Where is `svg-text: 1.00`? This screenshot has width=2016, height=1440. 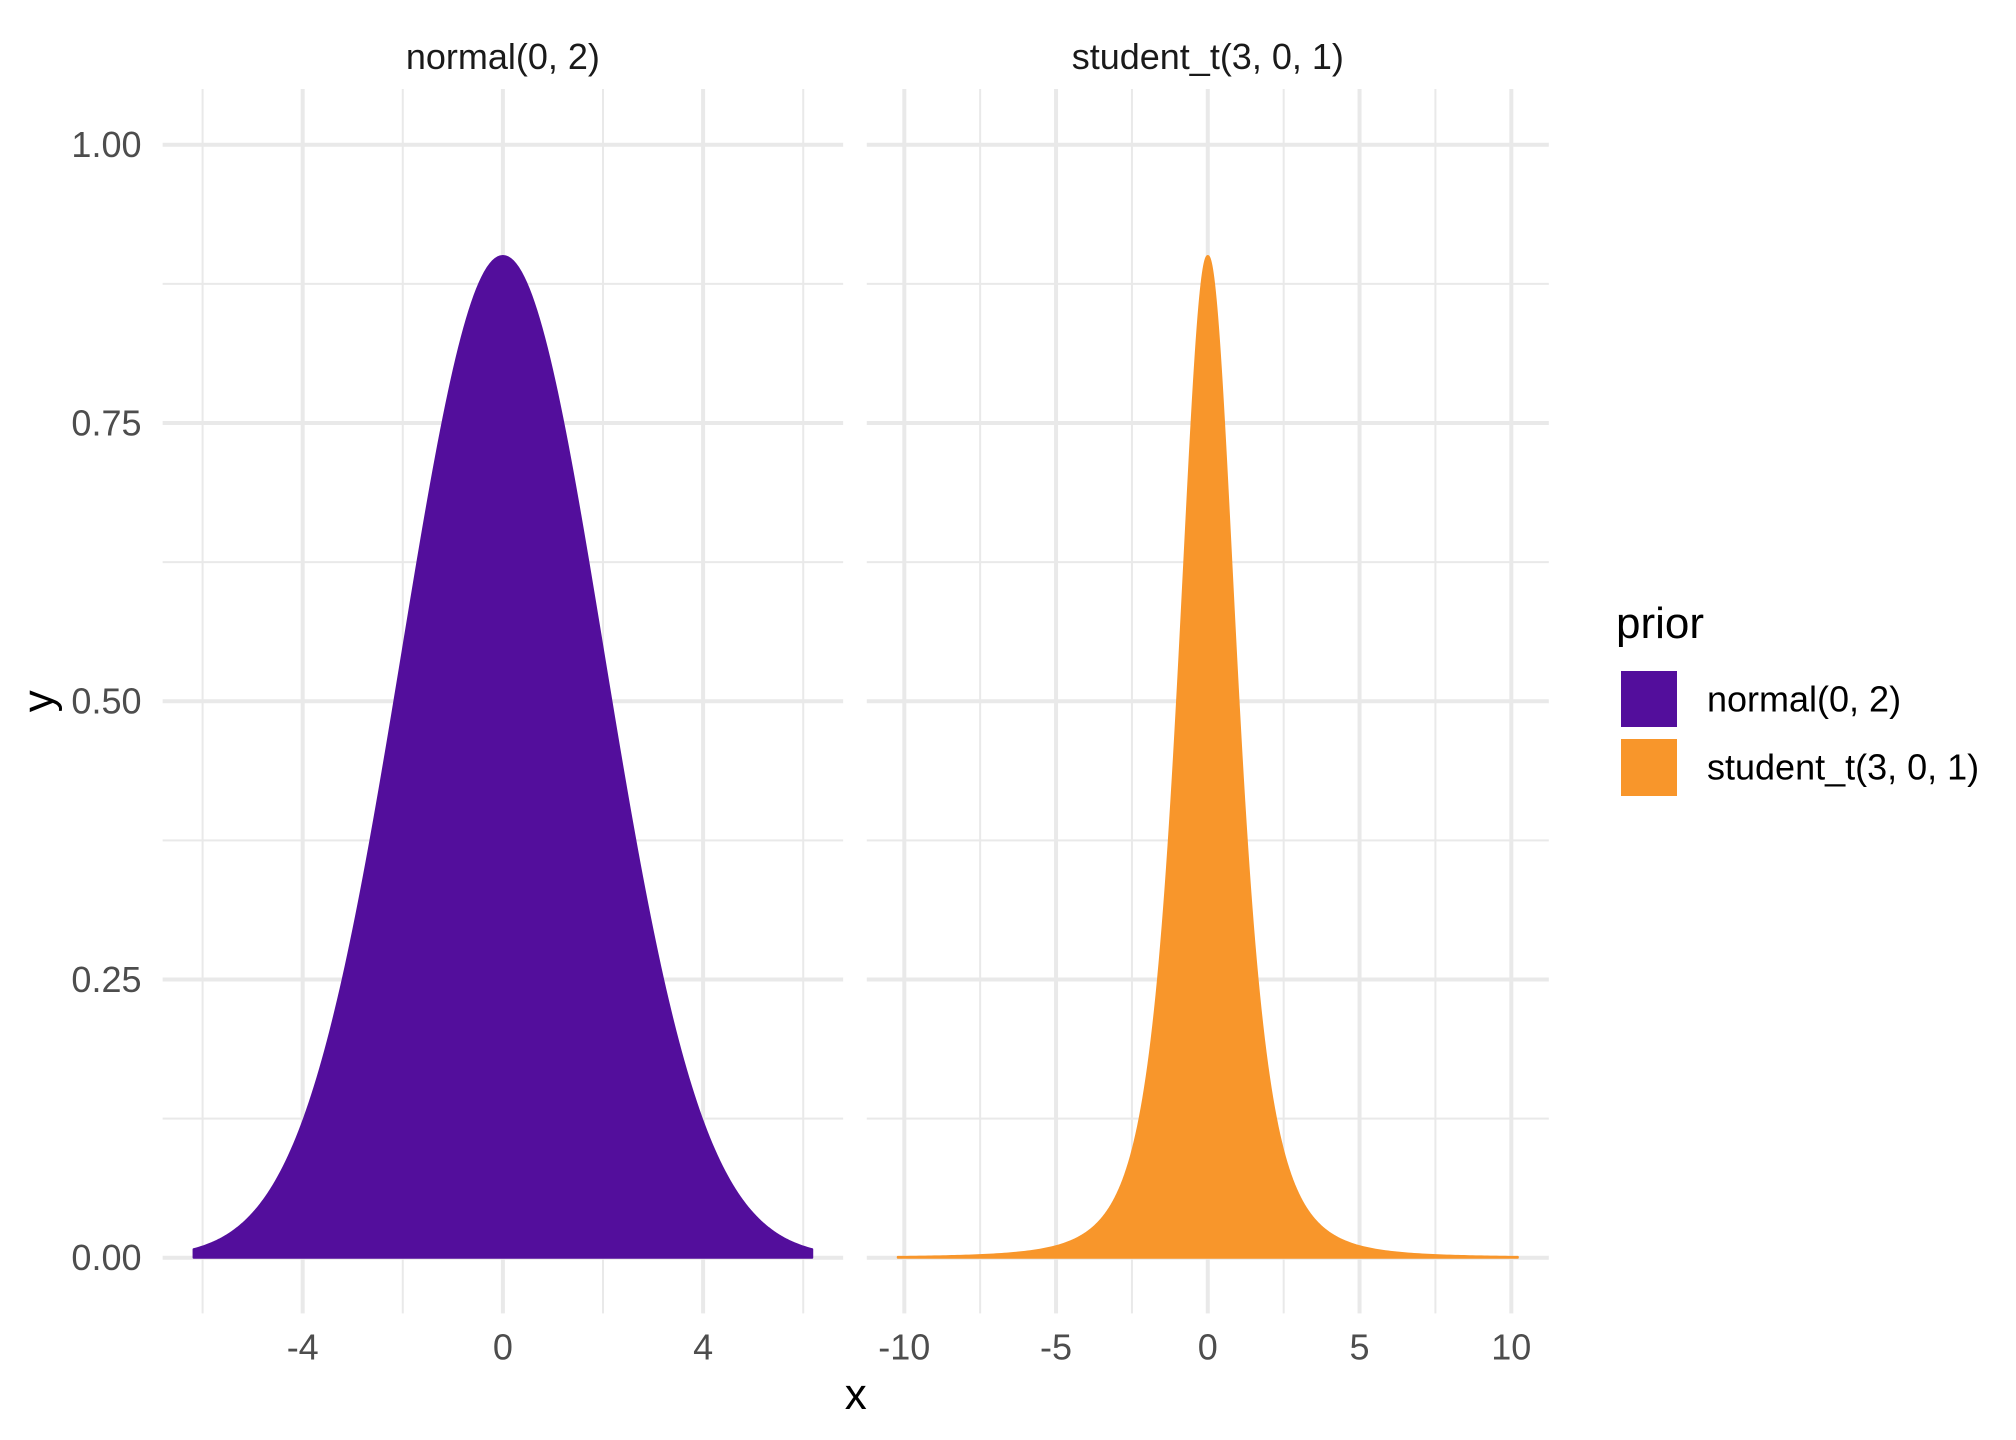
svg-text: 1.00 is located at coordinates (106, 144).